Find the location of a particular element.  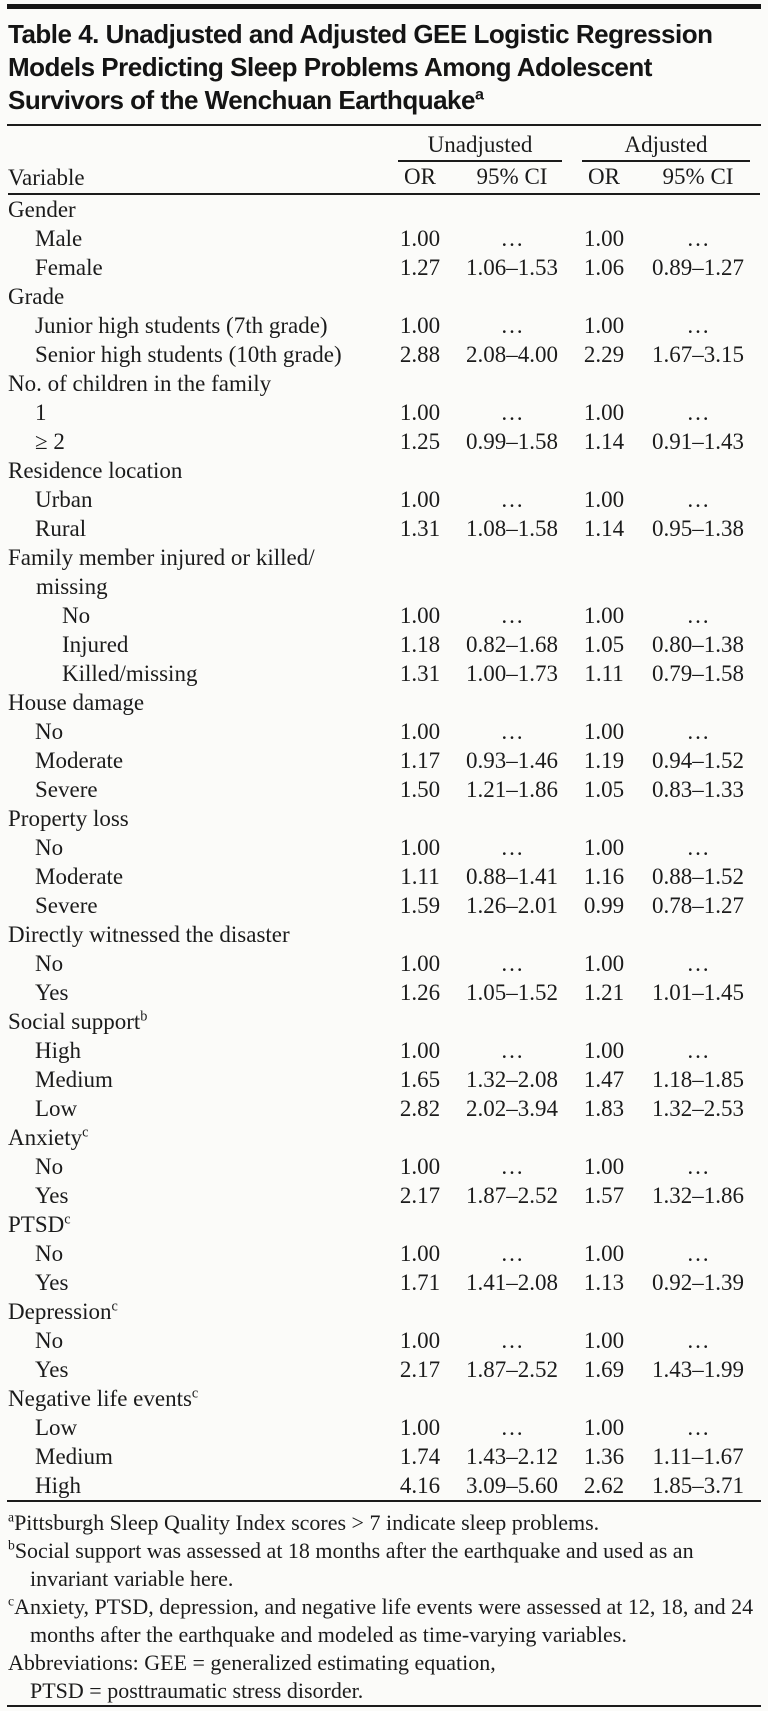

unadjusted-ci-value: 0.99–1.58 is located at coordinates (512, 441).